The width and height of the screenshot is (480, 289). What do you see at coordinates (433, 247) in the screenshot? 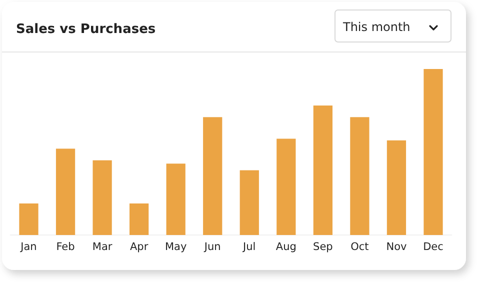
I see `x-tick-label: Dec` at bounding box center [433, 247].